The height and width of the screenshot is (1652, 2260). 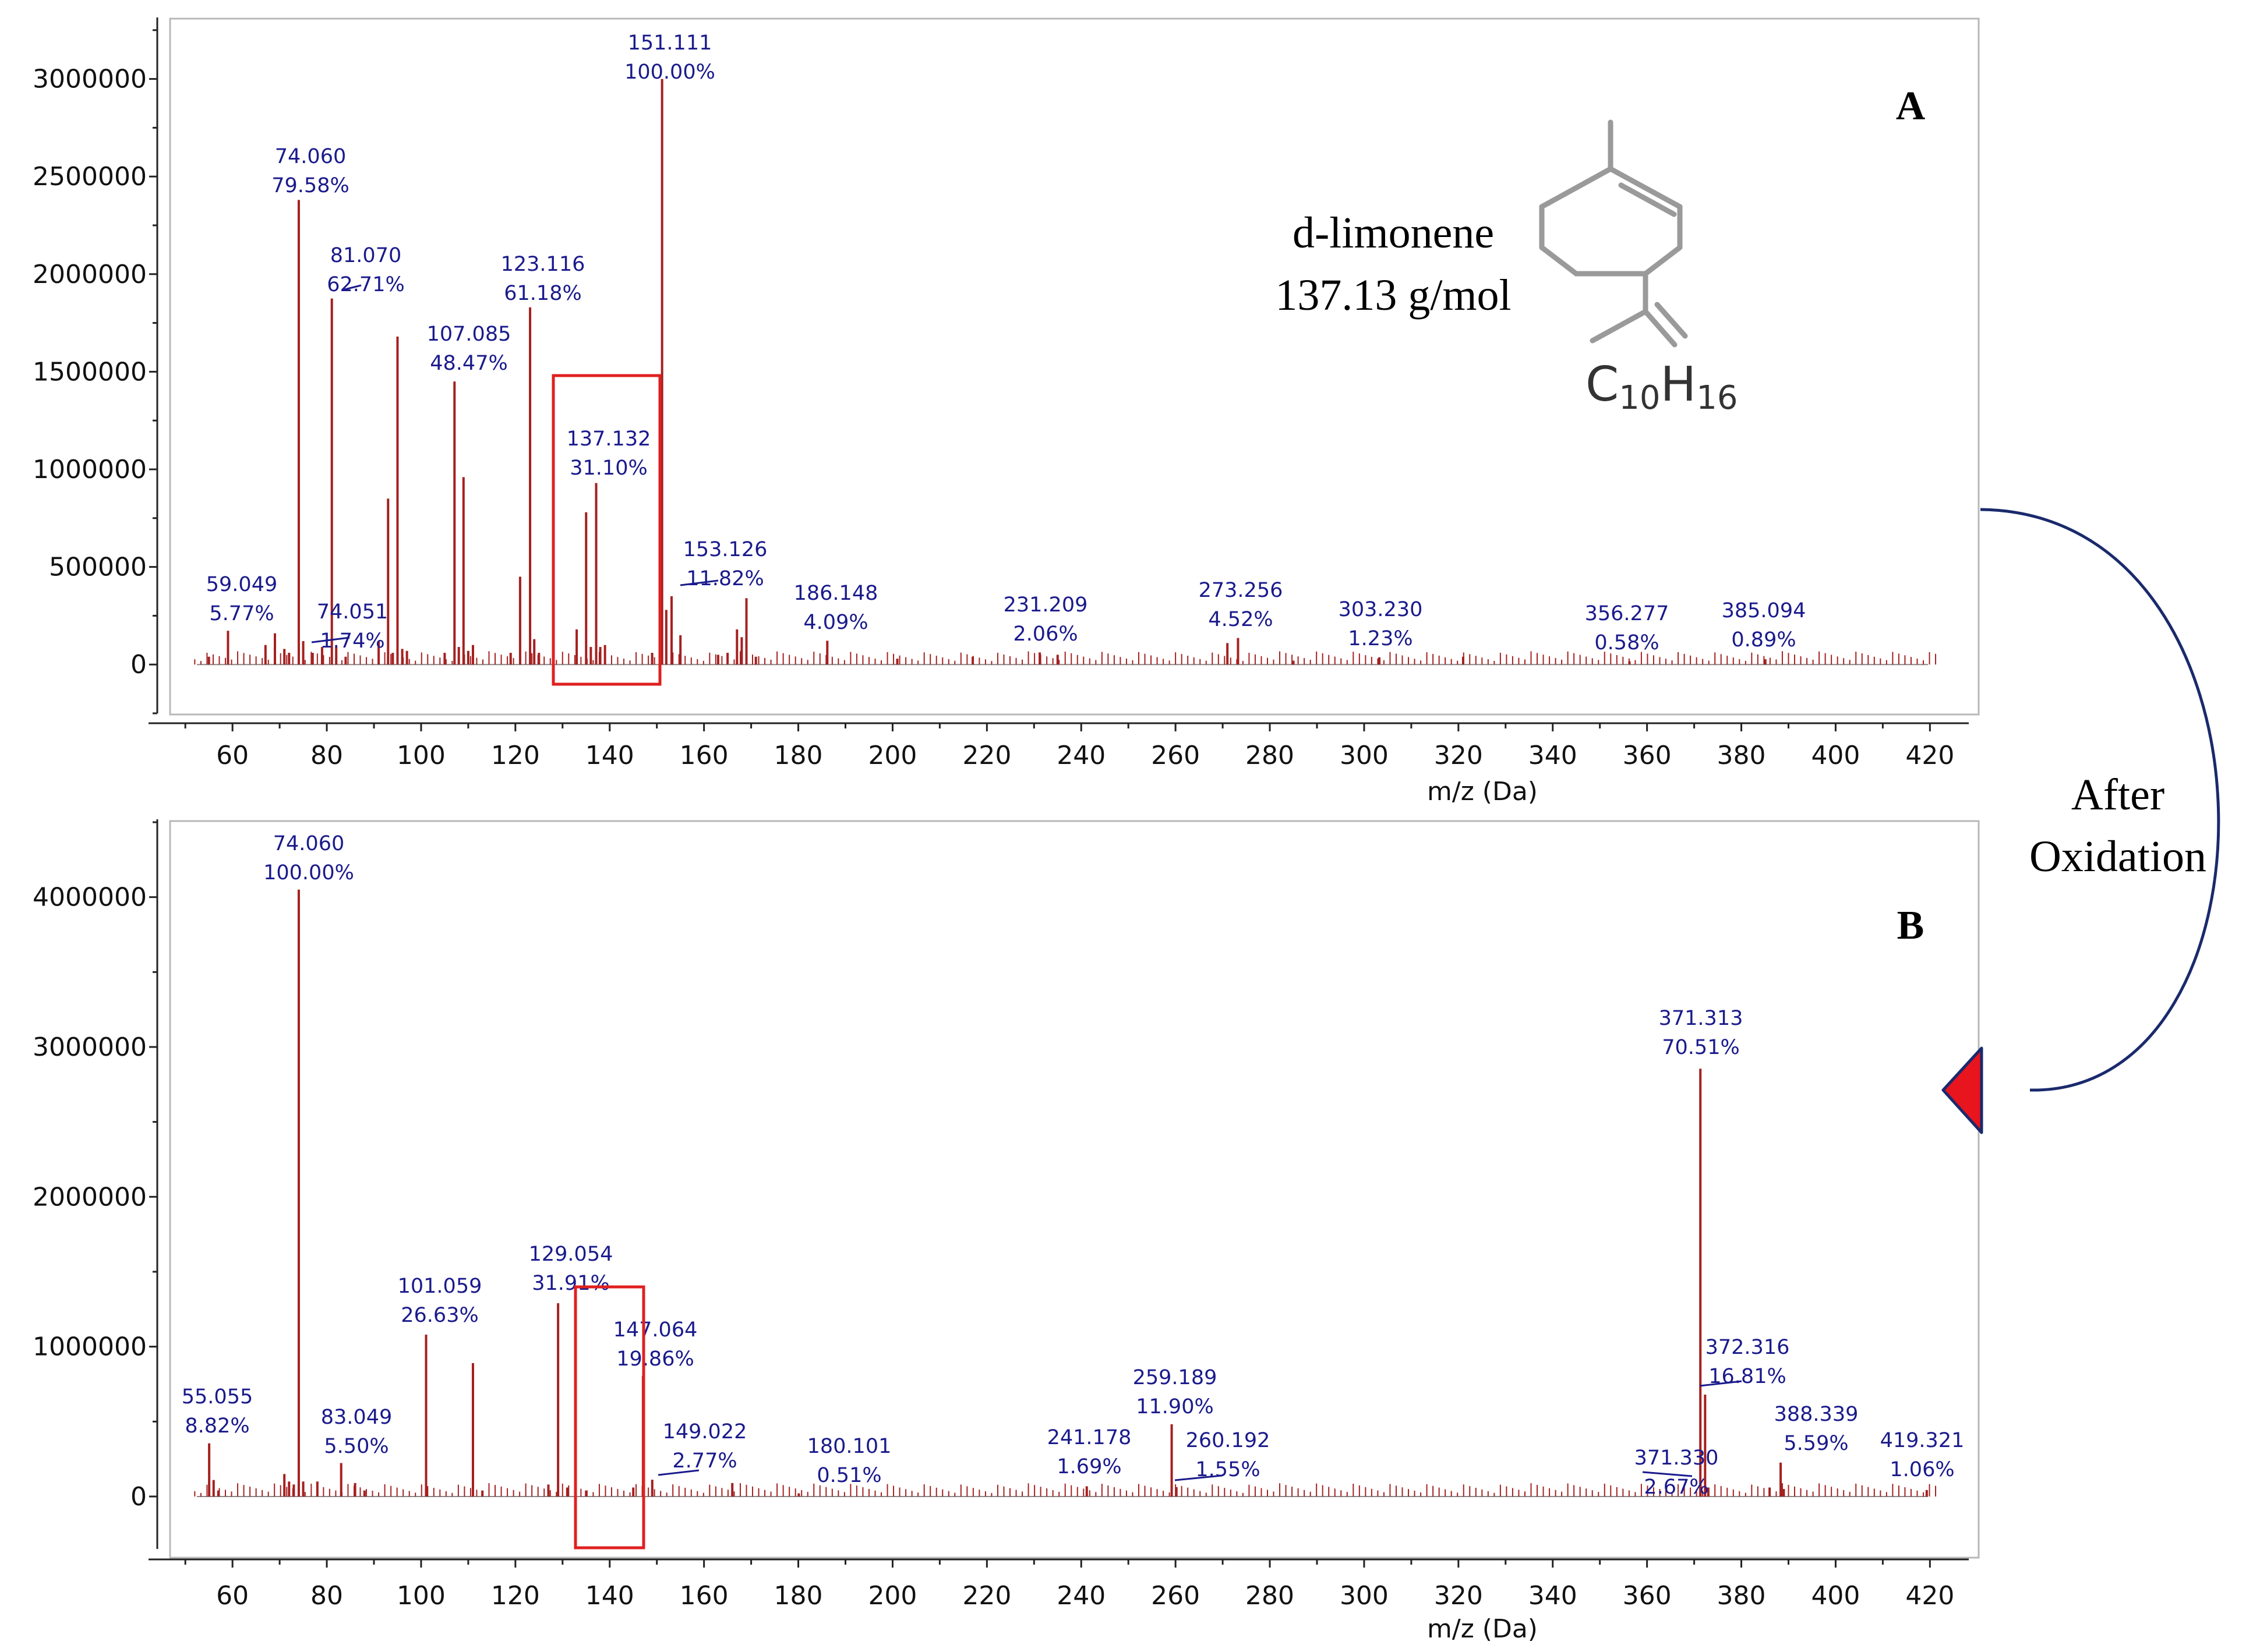 I want to click on x-tick-label: 400, so click(x=1836, y=755).